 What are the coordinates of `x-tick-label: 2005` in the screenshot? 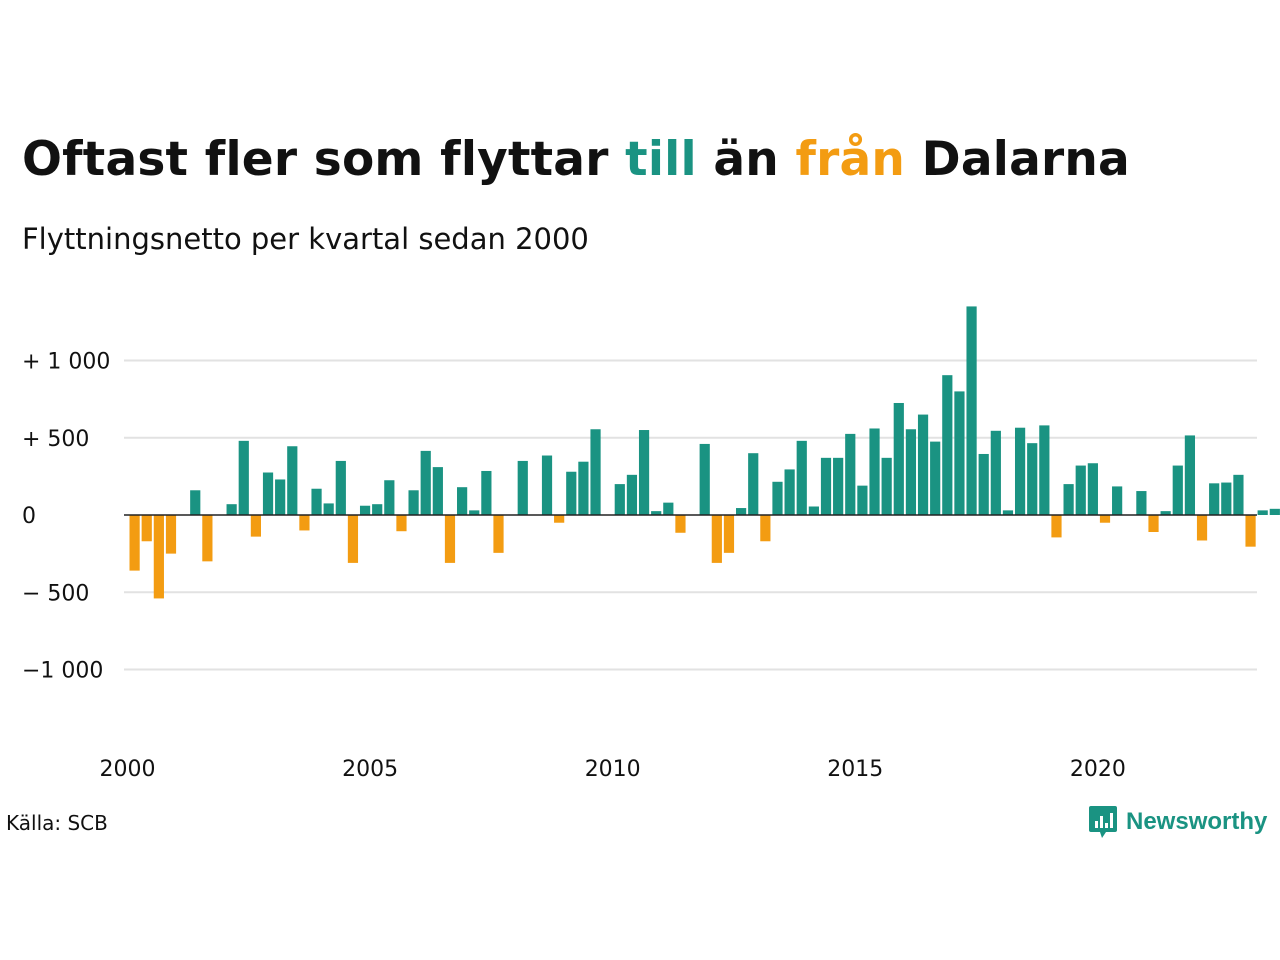 It's located at (370, 769).